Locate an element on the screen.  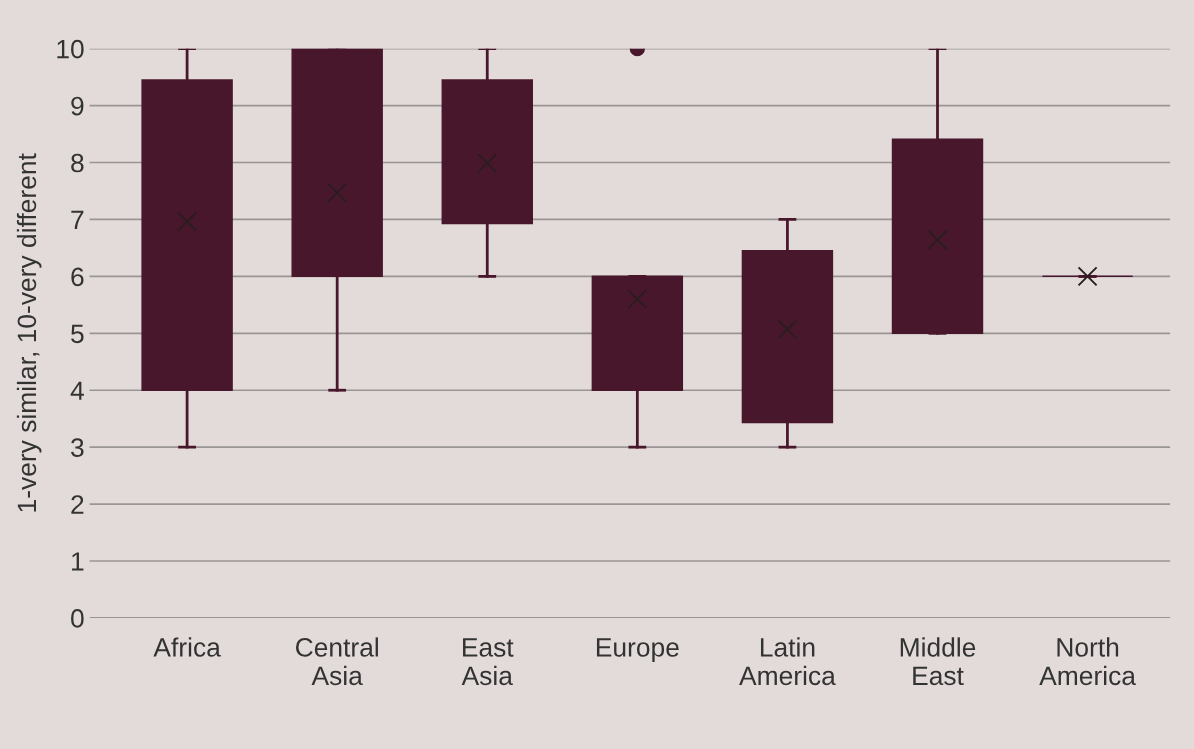
x-tick-label: Latin America is located at coordinates (787, 661).